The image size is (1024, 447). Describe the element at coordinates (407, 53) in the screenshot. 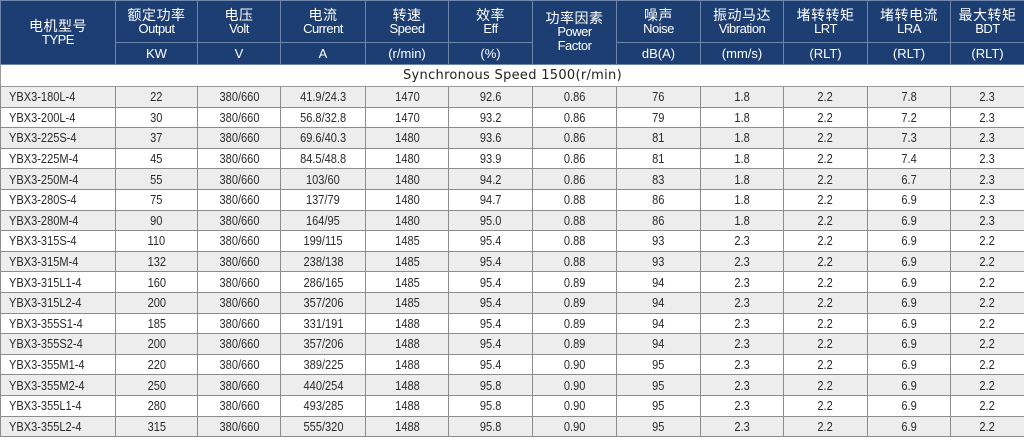

I see `column-unit: (r/min)` at that location.